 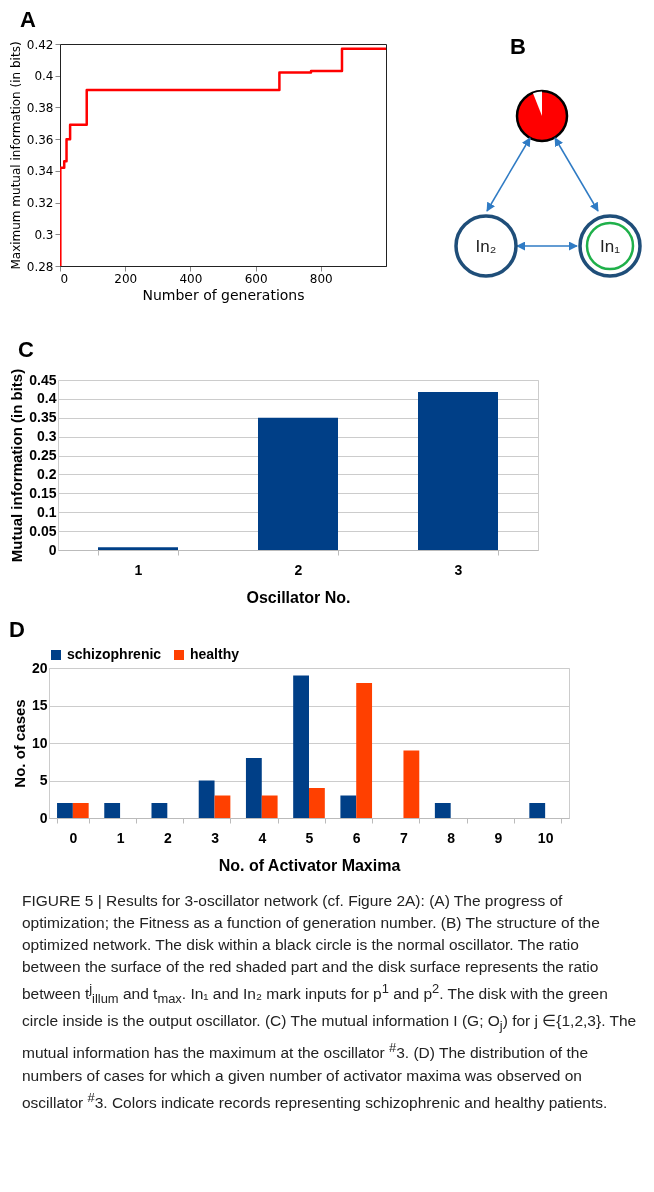 What do you see at coordinates (215, 654) in the screenshot?
I see `legend-label: healthy` at bounding box center [215, 654].